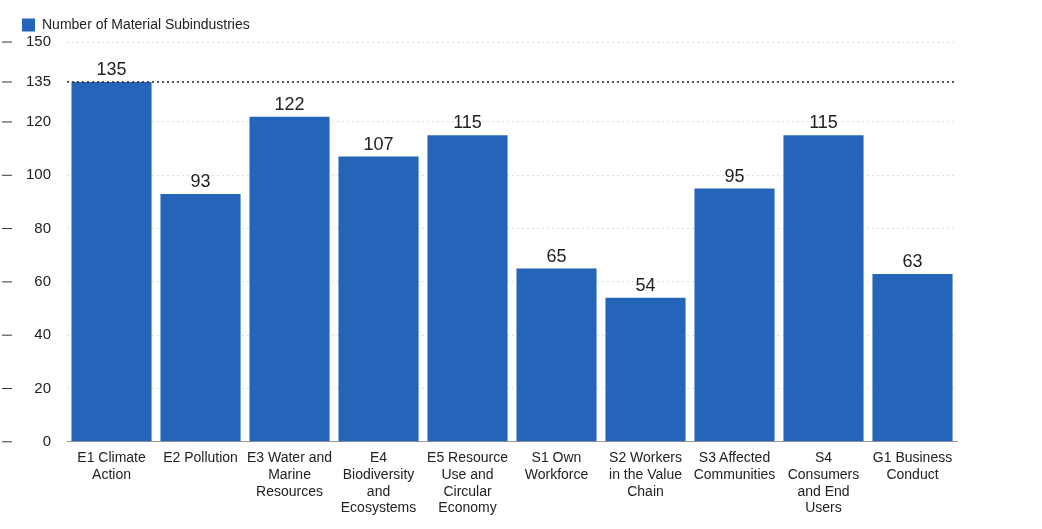  I want to click on x-tick-label: E4 Biodiversity and Ecosystems, so click(378, 482).